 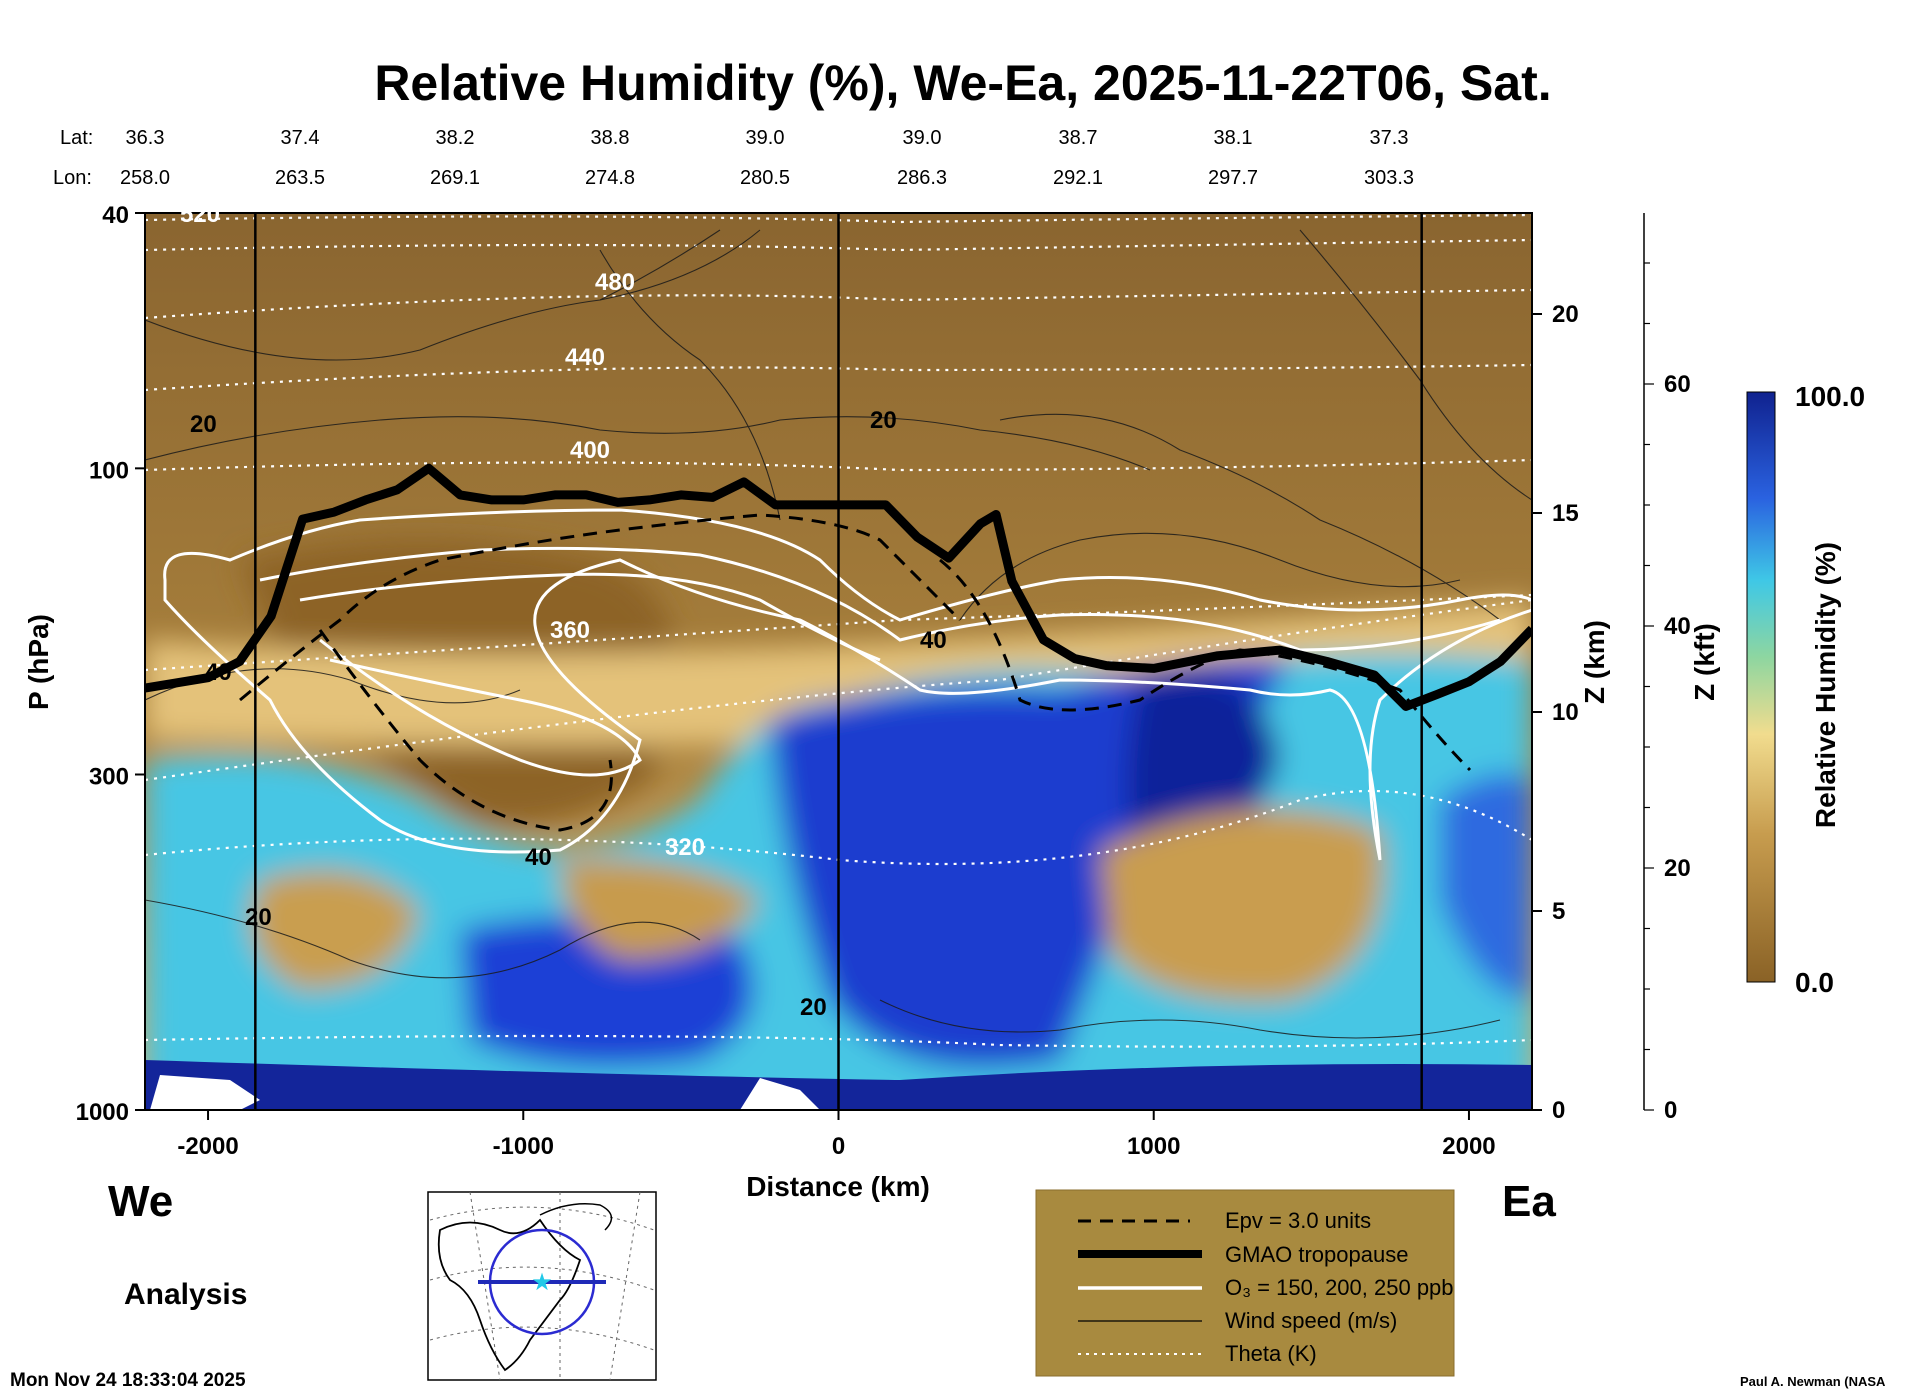 What do you see at coordinates (335, 930) in the screenshot?
I see `rh-dry-pocket-west` at bounding box center [335, 930].